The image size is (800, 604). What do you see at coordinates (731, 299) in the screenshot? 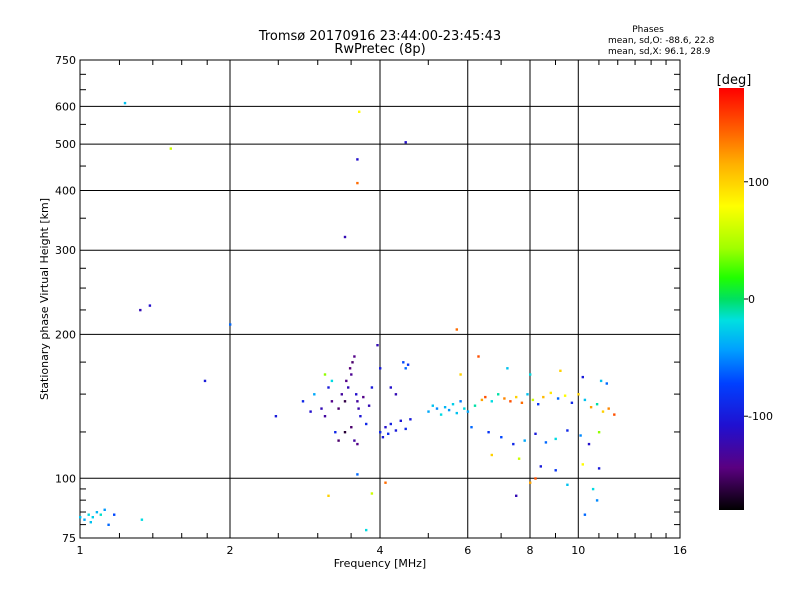
I see `phase-colorbar` at bounding box center [731, 299].